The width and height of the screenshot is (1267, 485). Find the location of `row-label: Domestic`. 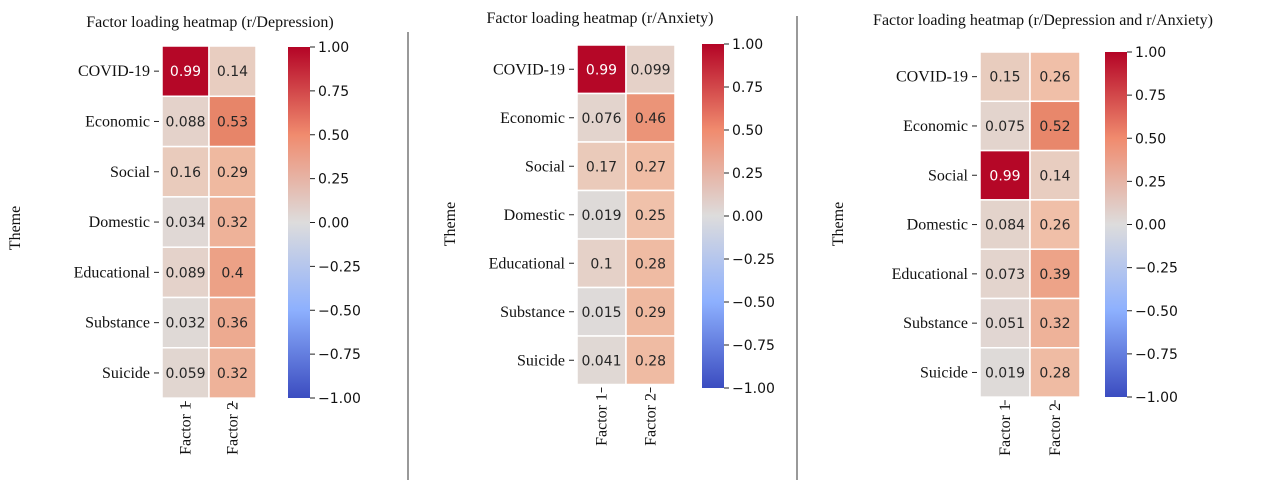

row-label: Domestic is located at coordinates (119, 222).